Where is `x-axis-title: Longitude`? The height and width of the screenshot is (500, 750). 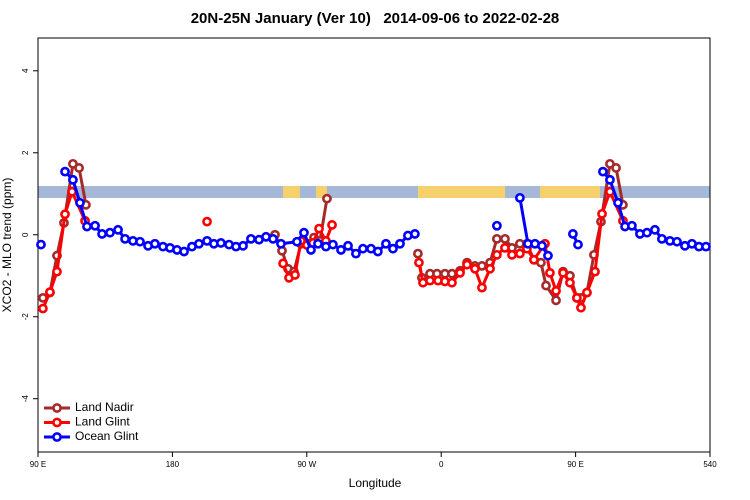 x-axis-title: Longitude is located at coordinates (375, 483).